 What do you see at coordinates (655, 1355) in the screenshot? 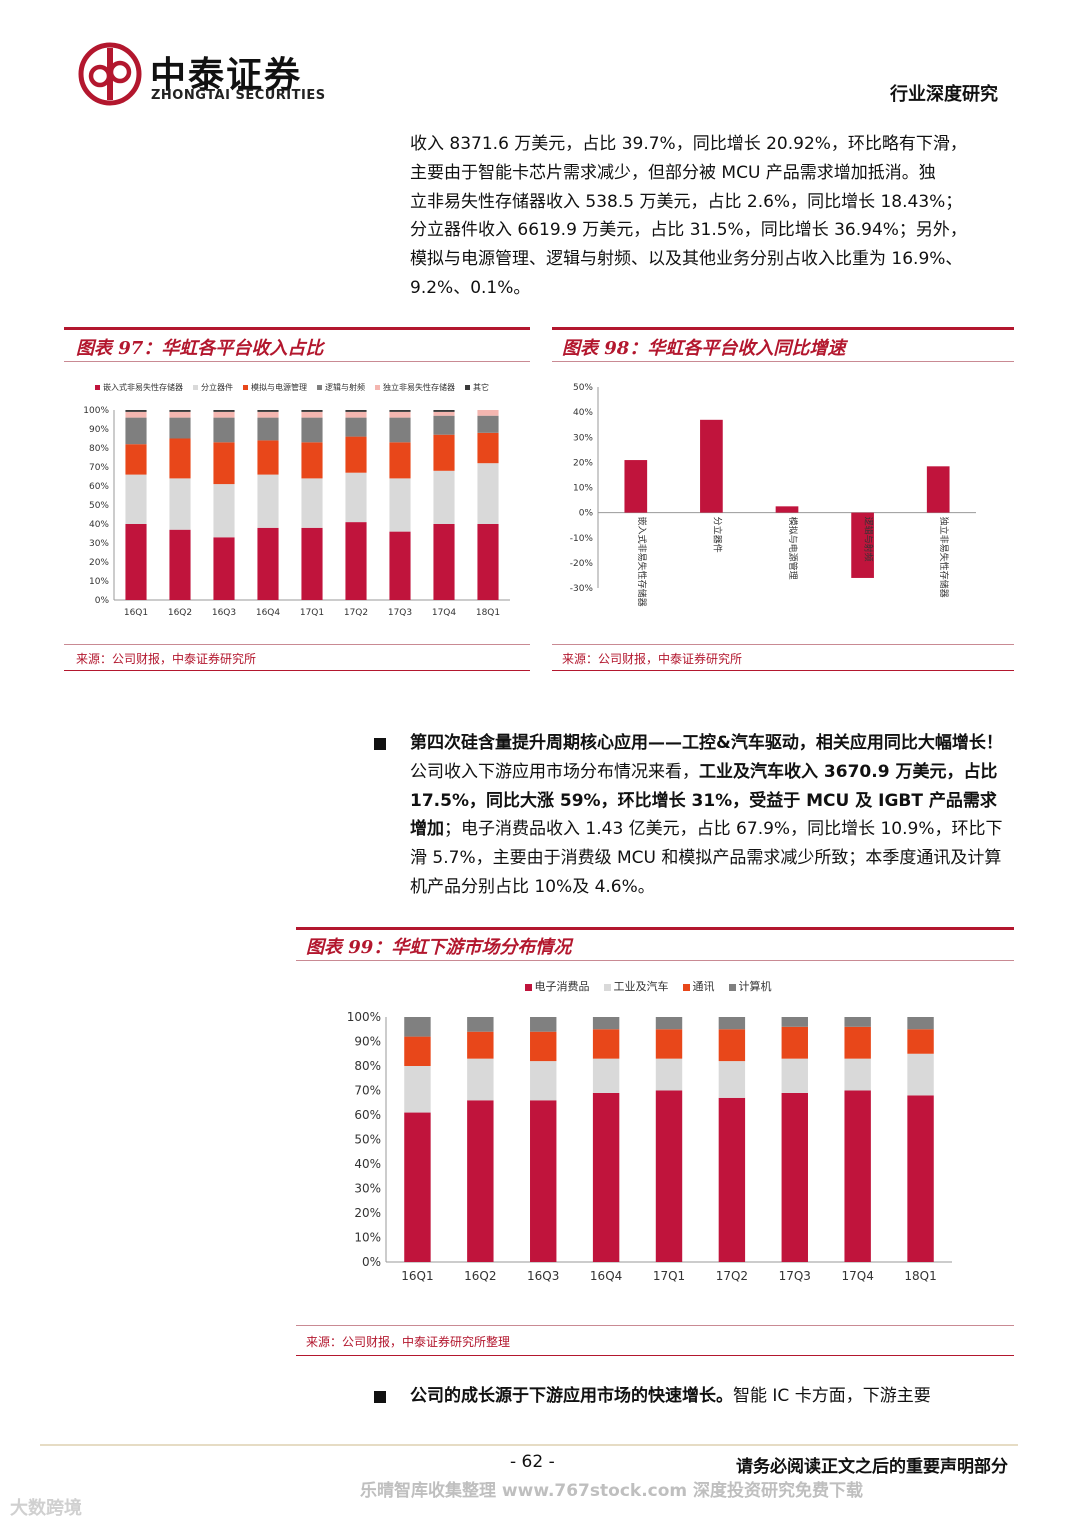
I see `chart99-bottom-rule` at bounding box center [655, 1355].